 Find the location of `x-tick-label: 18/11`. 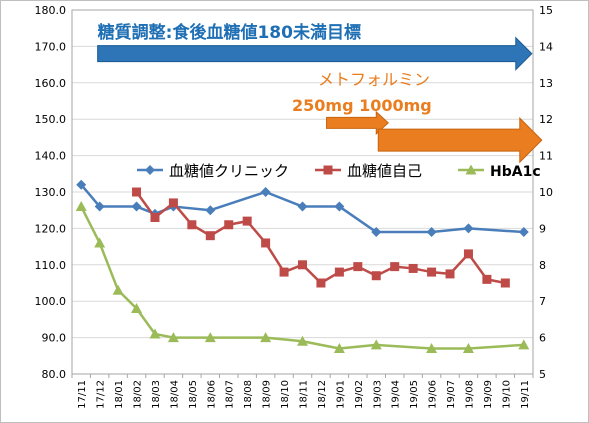

x-tick-label: 18/11 is located at coordinates (304, 394).